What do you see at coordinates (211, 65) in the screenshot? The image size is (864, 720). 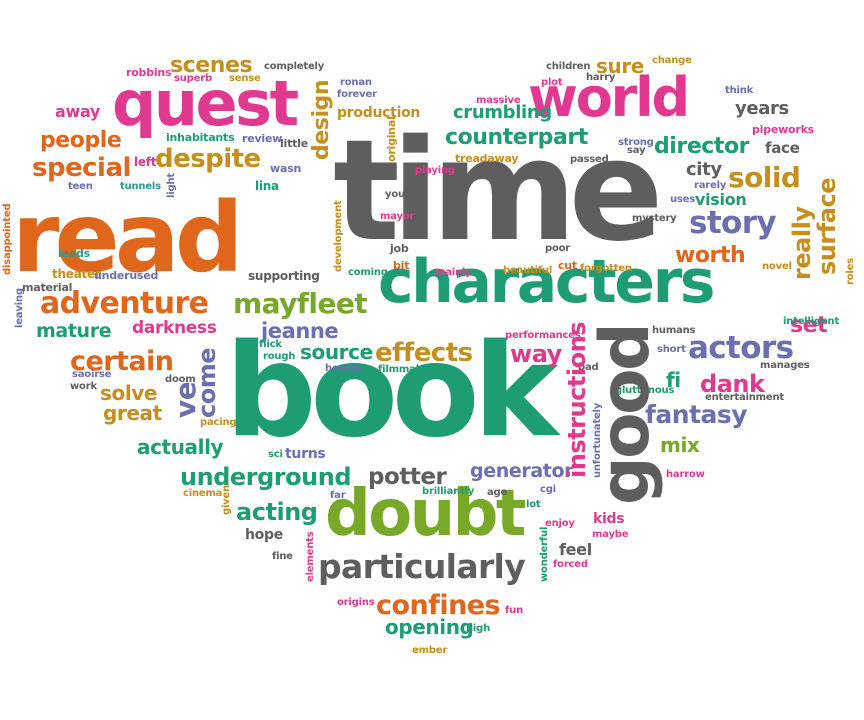 I see `word-scenes: scenes` at bounding box center [211, 65].